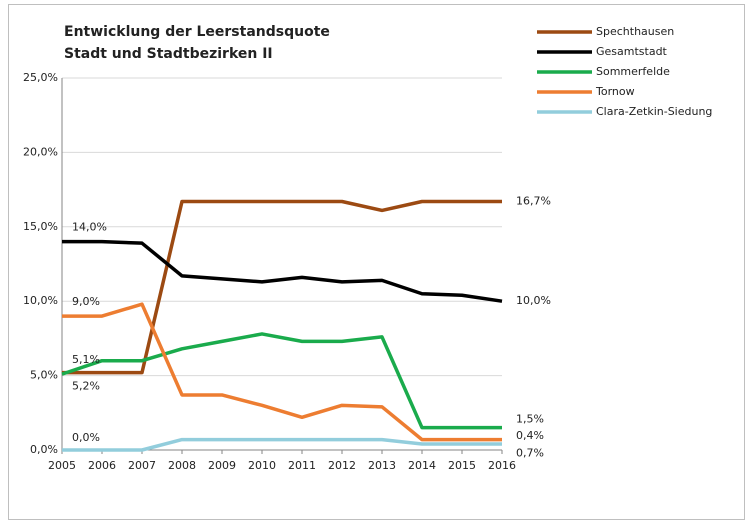 The height and width of the screenshot is (524, 751). What do you see at coordinates (89, 227) in the screenshot?
I see `data-label: 14,0%` at bounding box center [89, 227].